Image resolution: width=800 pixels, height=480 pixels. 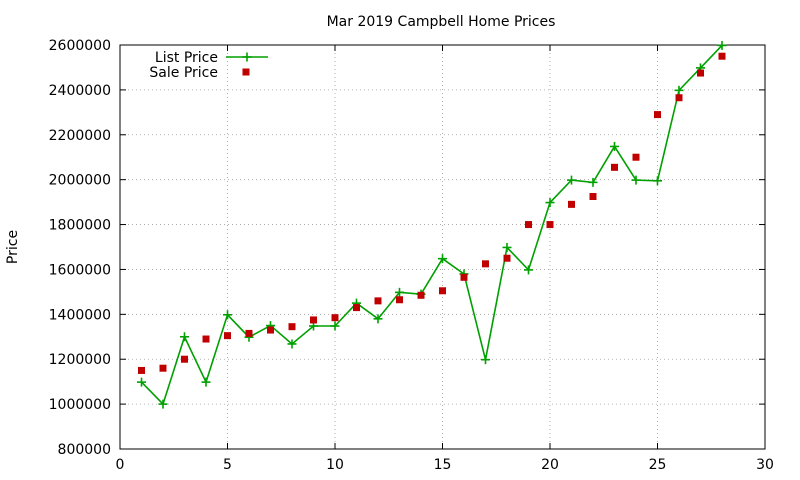 I want to click on x-tick-label-6: 30, so click(x=765, y=465).